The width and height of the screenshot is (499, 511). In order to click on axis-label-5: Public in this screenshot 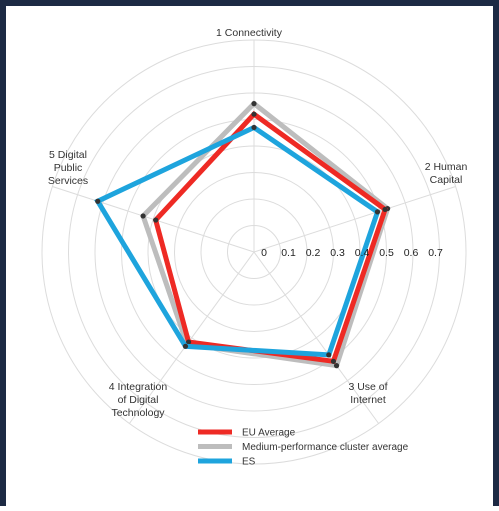, I will do `click(68, 168)`.